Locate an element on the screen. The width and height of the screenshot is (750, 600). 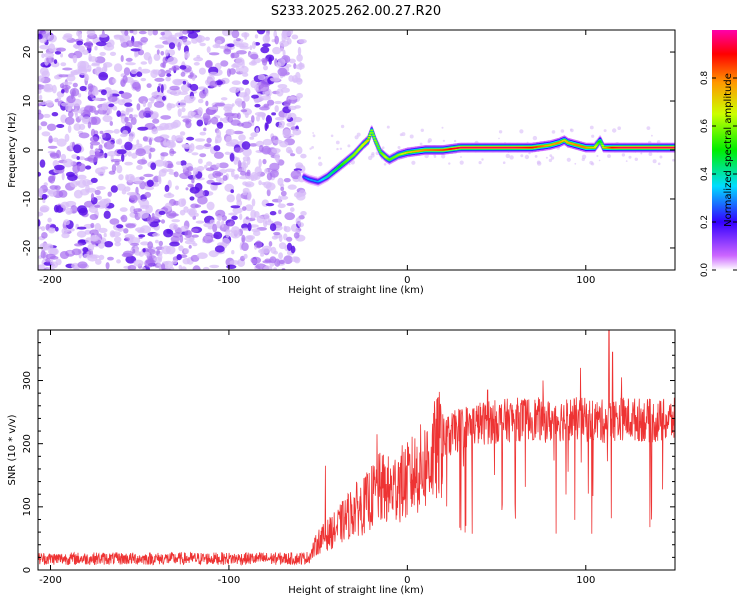
colorbar-tick-label: 0.0 is located at coordinates (705, 270).